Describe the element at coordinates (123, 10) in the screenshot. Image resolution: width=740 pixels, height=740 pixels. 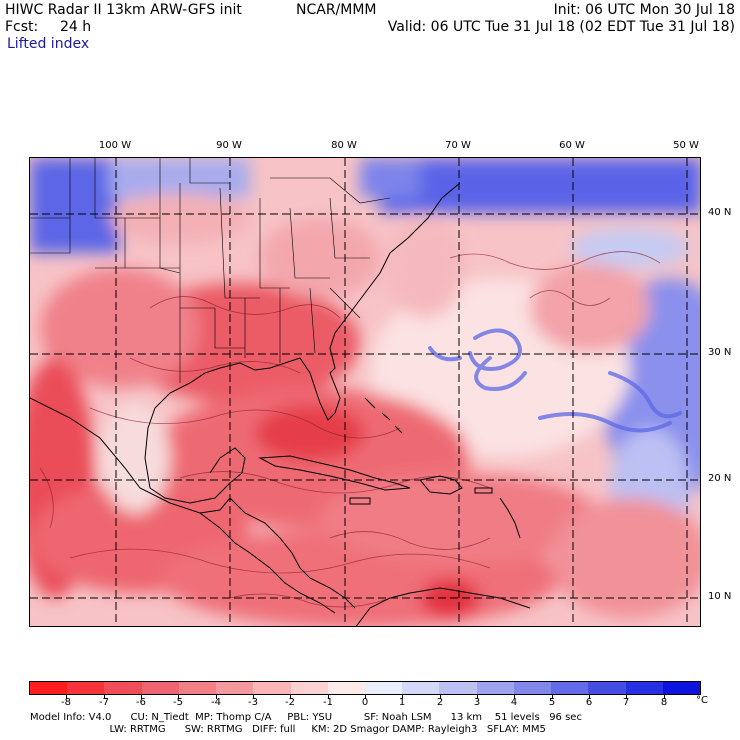
I see `model-title: HIWC Radar II 13km ARW-GFS init` at that location.